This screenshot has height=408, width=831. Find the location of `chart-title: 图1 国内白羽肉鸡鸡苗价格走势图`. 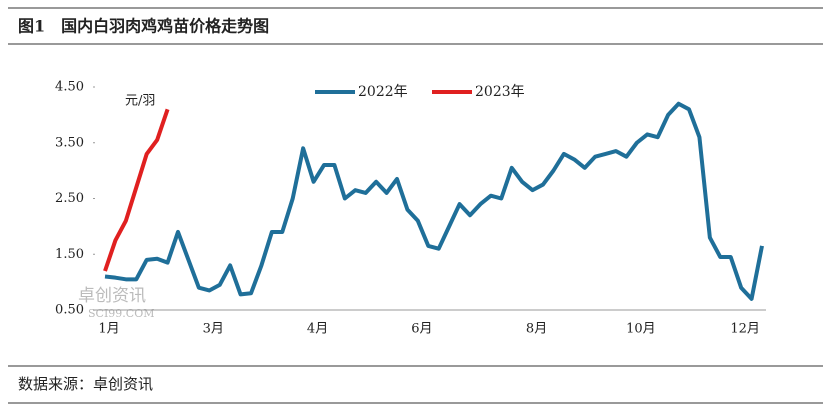

chart-title: 图1 国内白羽肉鸡鸡苗价格走势图 is located at coordinates (143, 26).